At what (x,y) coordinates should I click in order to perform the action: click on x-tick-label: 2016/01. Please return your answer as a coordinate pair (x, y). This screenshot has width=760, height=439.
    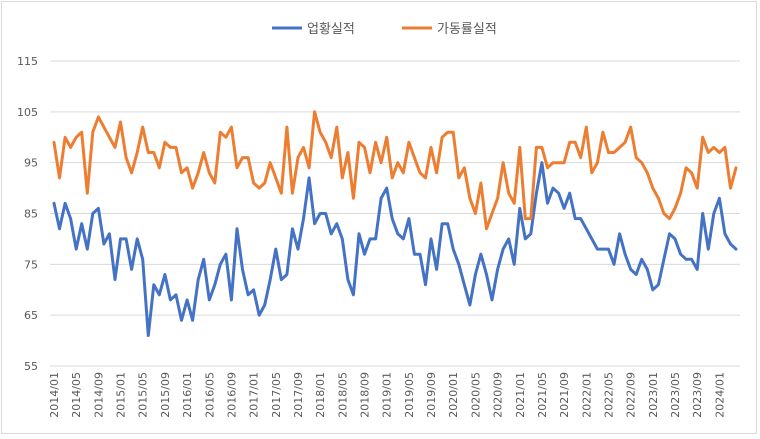
    Looking at the image, I should click on (187, 395).